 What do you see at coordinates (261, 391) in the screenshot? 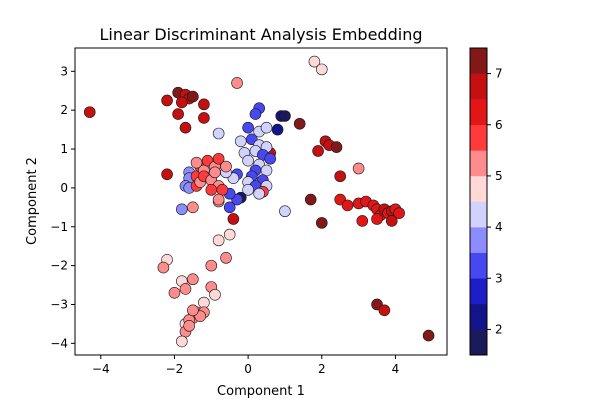
I see `x-axis-label: Component 1` at bounding box center [261, 391].